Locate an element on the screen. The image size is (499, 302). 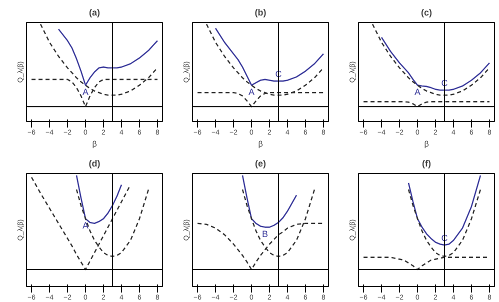
chart-title: (e) is located at coordinates (260, 163).